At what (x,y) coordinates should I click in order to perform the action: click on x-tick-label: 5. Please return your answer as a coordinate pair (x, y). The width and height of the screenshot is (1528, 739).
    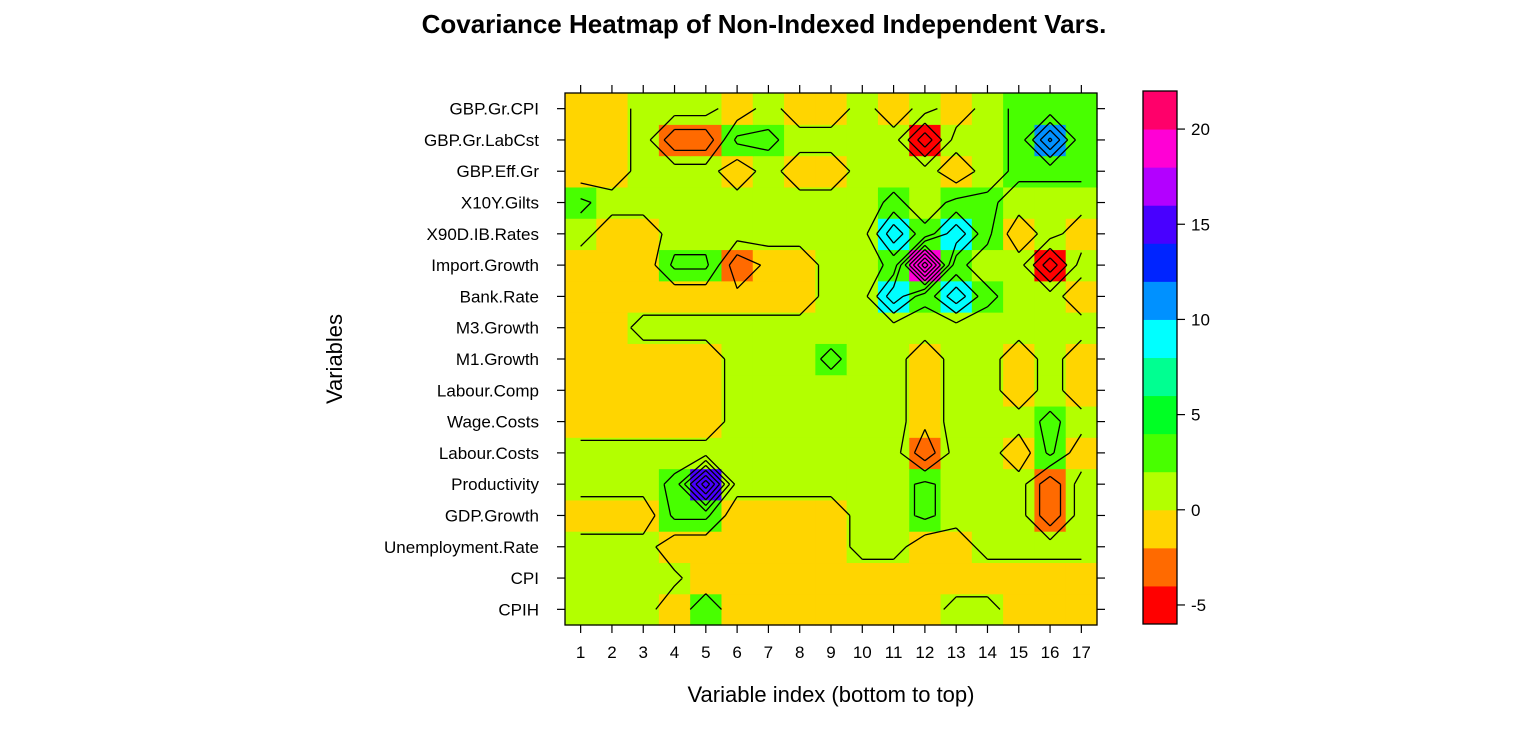
    Looking at the image, I should click on (705, 652).